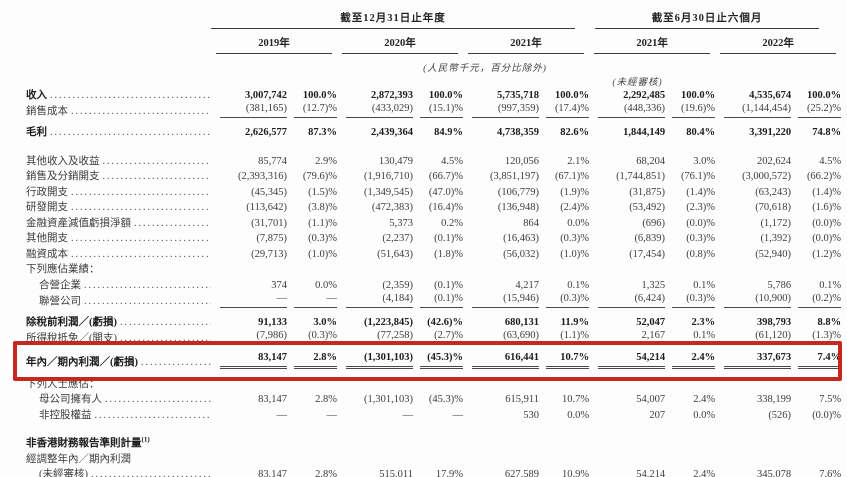 This screenshot has width=847, height=477. I want to click on amount-cell: 2,292,485, so click(644, 95).